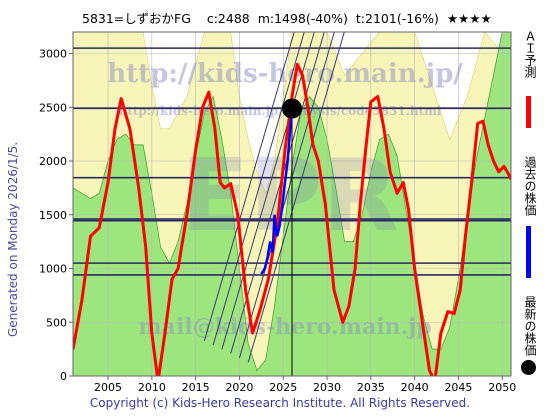  I want to click on watermark-mail: mail@kids-hero.main.jp, so click(284, 327).